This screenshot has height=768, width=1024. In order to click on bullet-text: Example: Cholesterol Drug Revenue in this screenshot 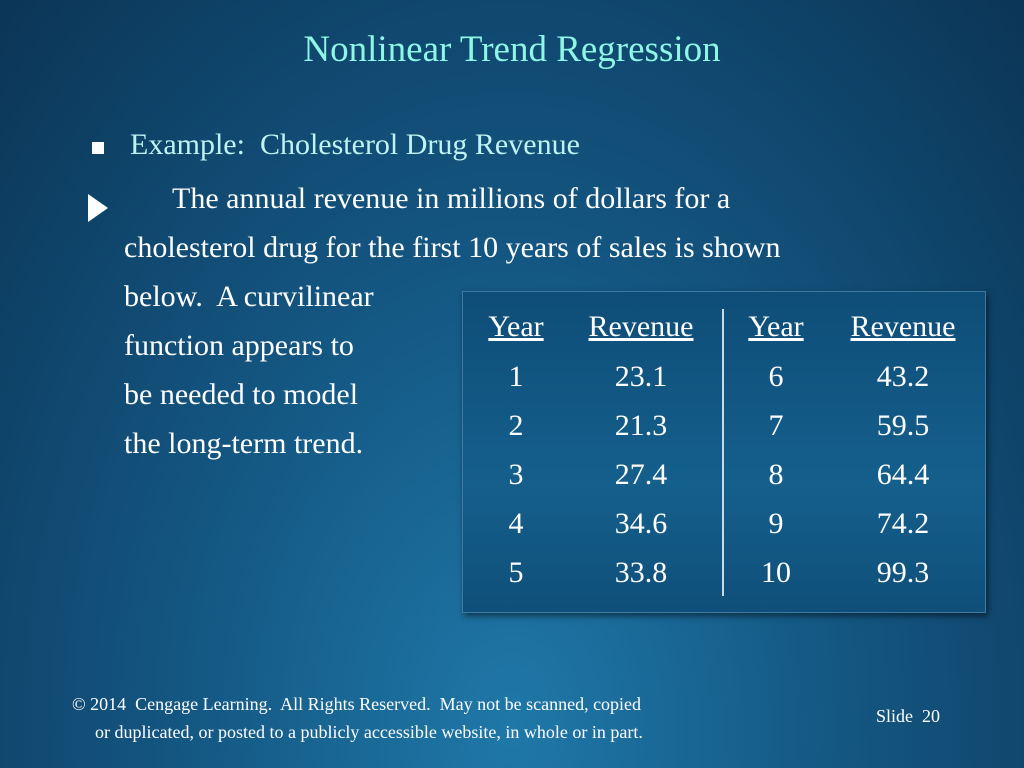, I will do `click(355, 144)`.